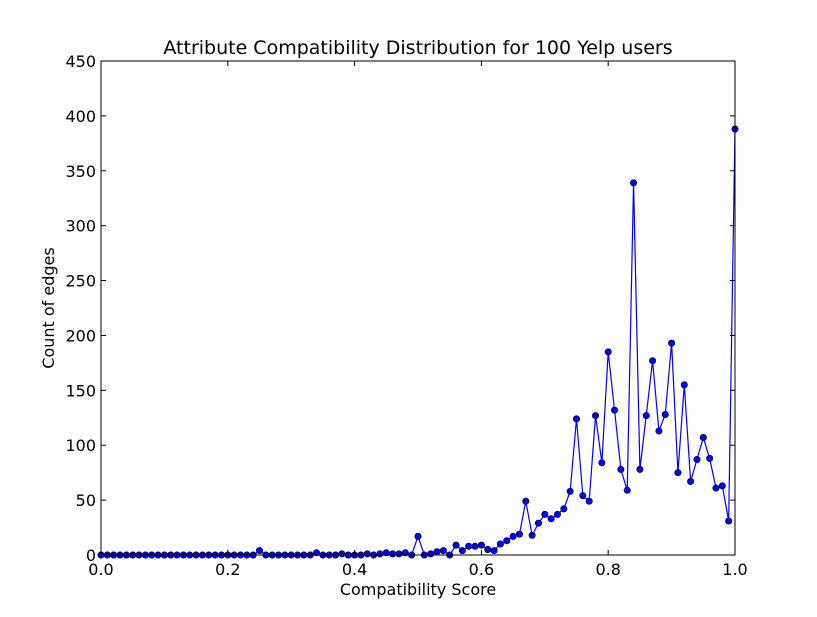  What do you see at coordinates (91, 555) in the screenshot?
I see `y-tick-label: 0` at bounding box center [91, 555].